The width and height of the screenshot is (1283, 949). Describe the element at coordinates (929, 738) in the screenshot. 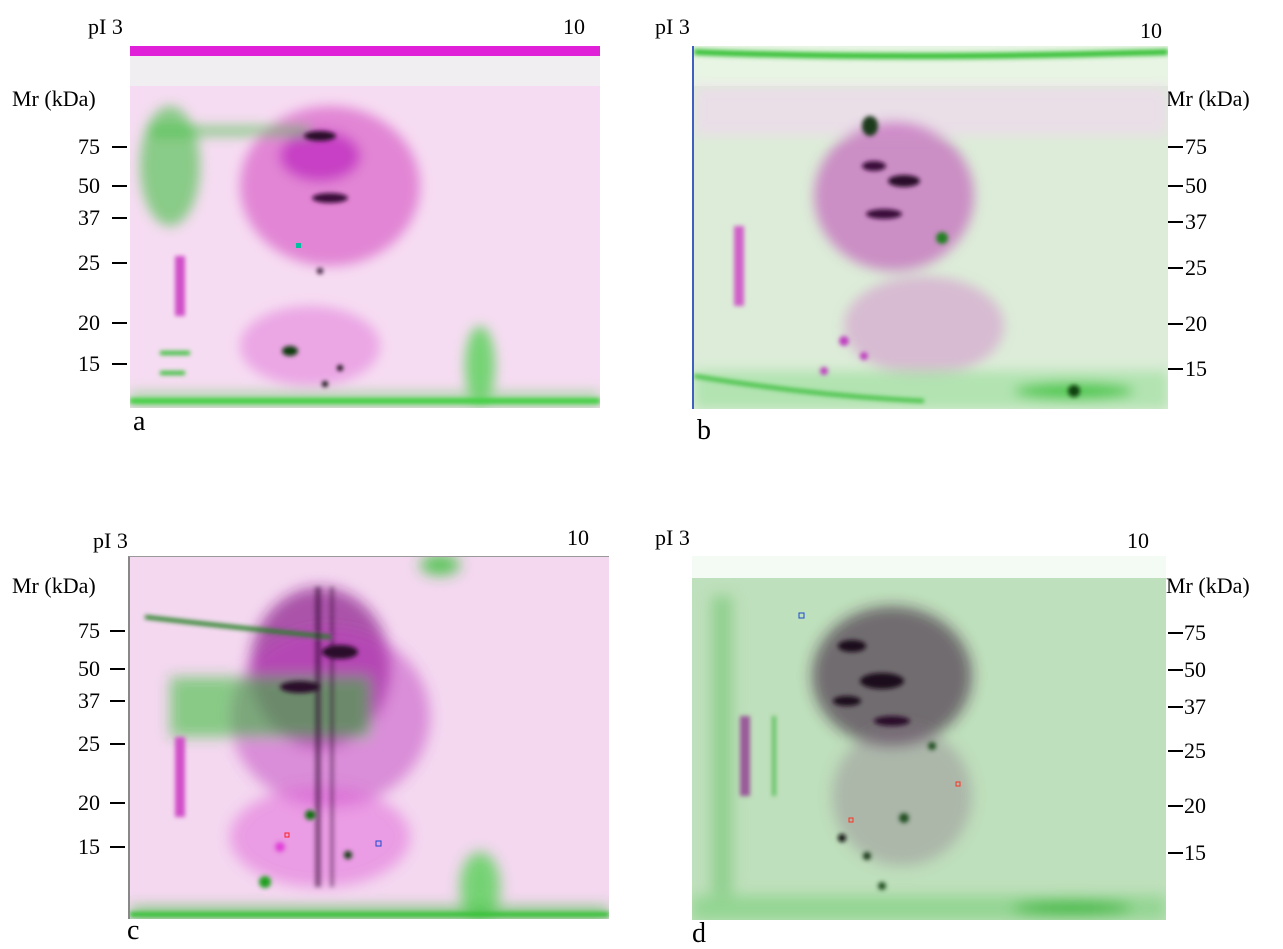

I see `gel-image-d` at that location.